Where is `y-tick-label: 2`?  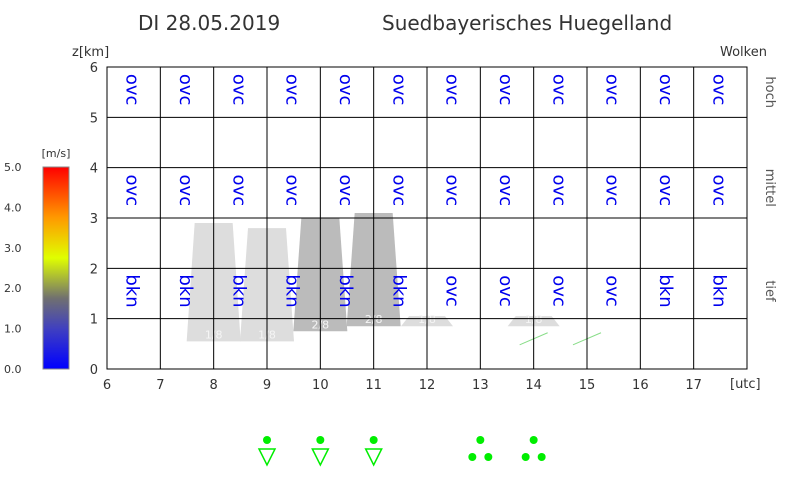 y-tick-label: 2 is located at coordinates (94, 269).